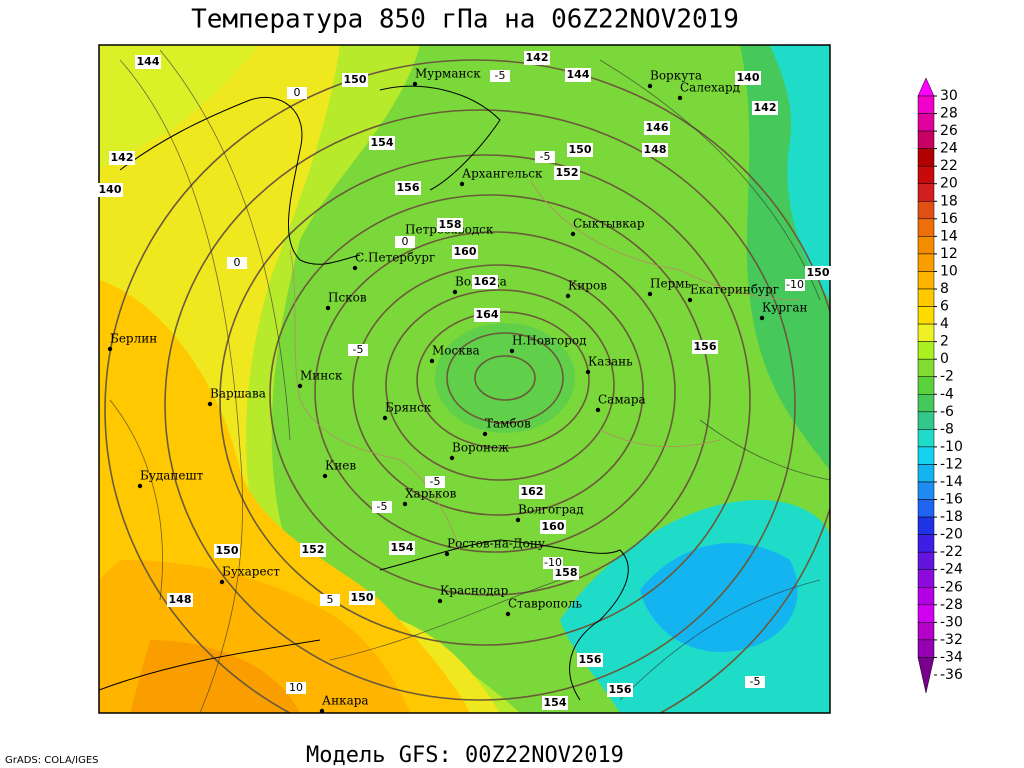 Image resolution: width=1024 pixels, height=768 pixels. I want to click on colorbar-tick-label: 4, so click(944, 324).